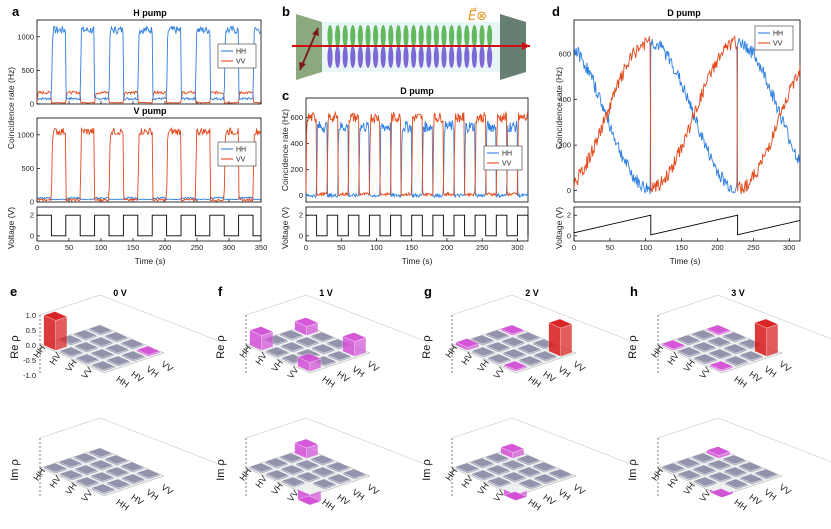 This screenshot has width=831, height=529. What do you see at coordinates (139, 64) in the screenshot?
I see `chart-a-top: 0 500 1000 HH VV` at bounding box center [139, 64].